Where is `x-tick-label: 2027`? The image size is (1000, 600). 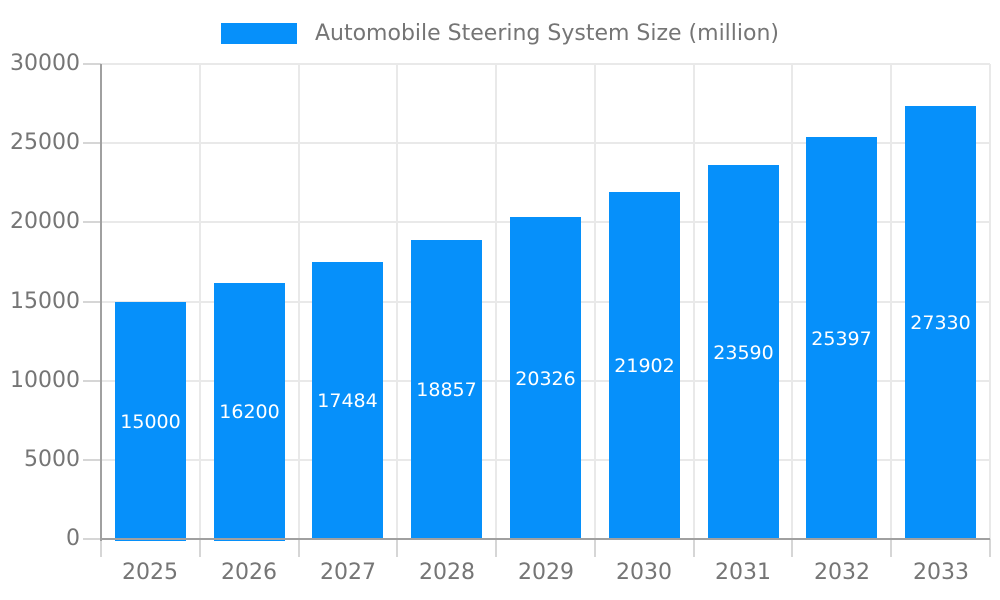 x-tick-label: 2027 is located at coordinates (348, 572).